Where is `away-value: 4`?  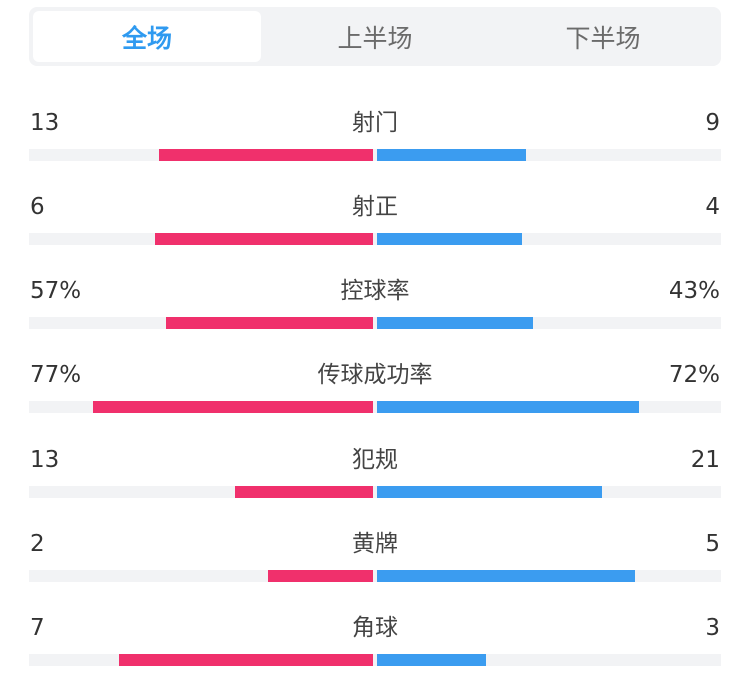
away-value: 4 is located at coordinates (712, 207).